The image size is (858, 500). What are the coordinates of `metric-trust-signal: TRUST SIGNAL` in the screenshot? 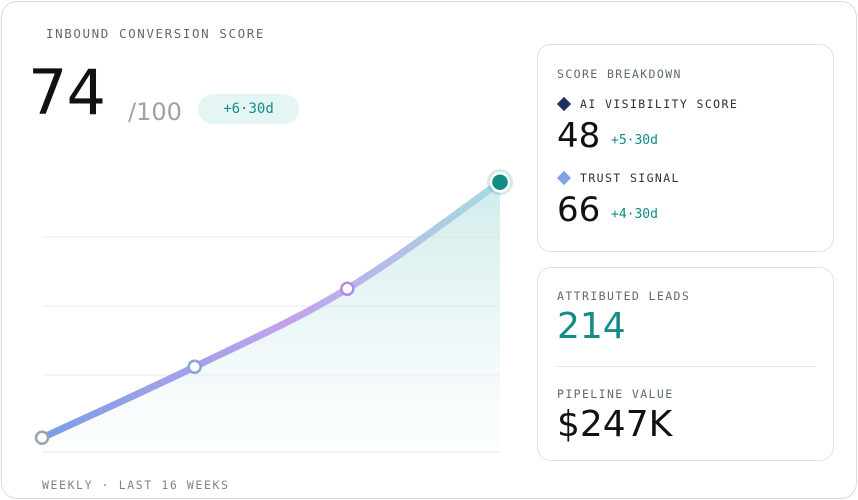 It's located at (618, 178).